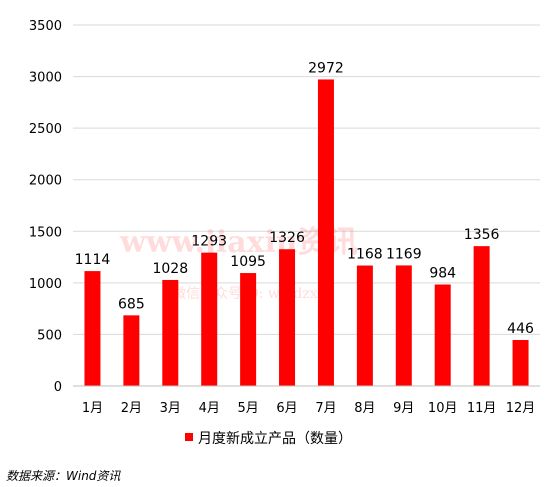  I want to click on x-tick-label: 11月, so click(482, 408).